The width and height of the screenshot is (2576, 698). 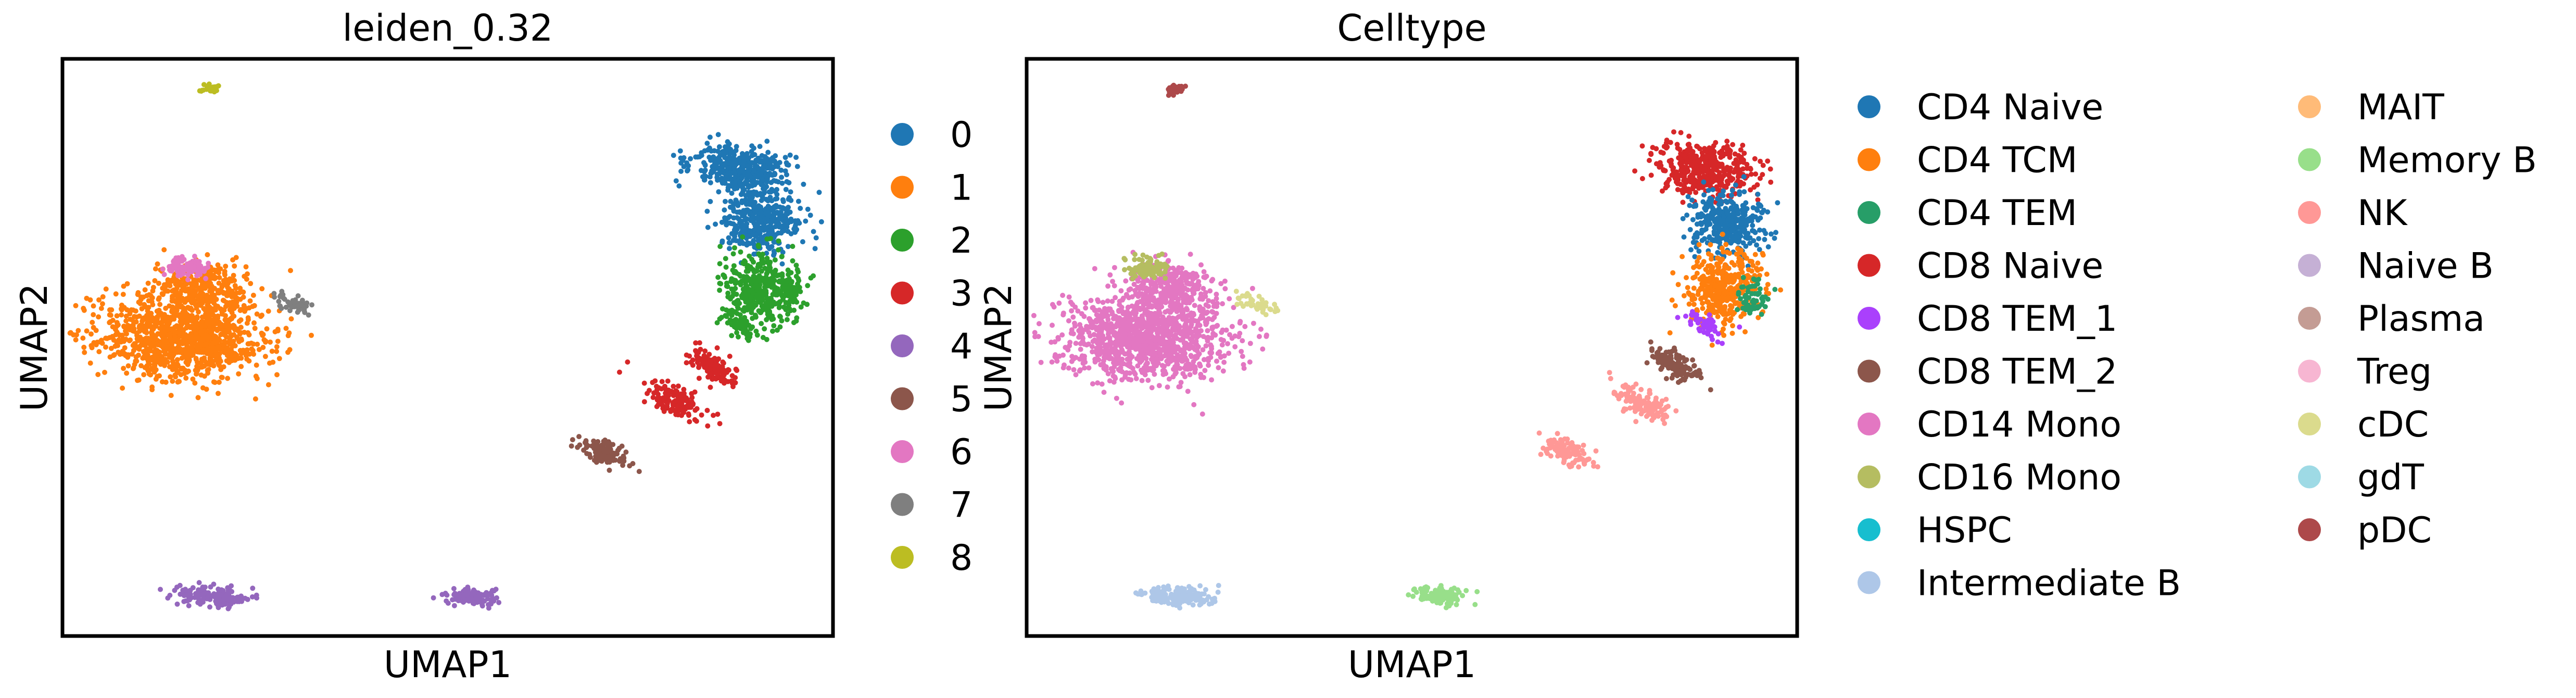 I want to click on legend-label: 0, so click(x=961, y=135).